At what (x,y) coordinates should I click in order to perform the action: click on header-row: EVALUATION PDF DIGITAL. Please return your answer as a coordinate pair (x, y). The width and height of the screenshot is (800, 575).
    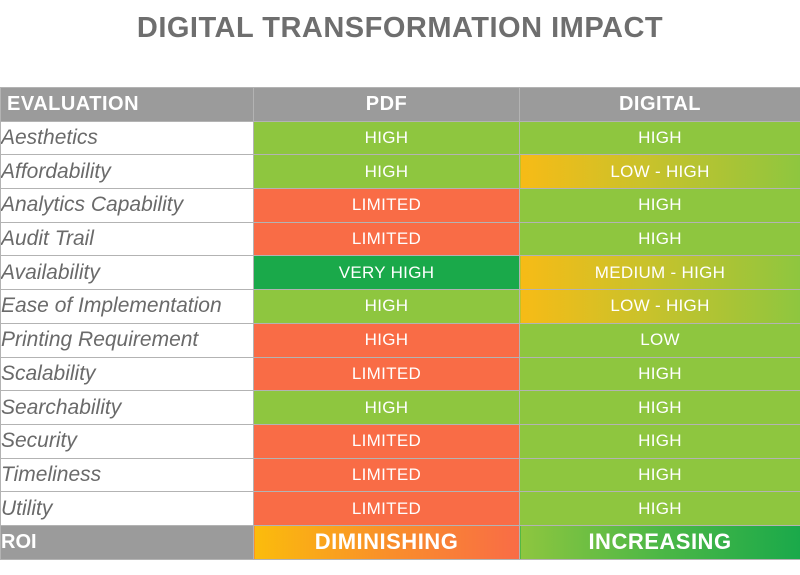
    Looking at the image, I should click on (400, 104).